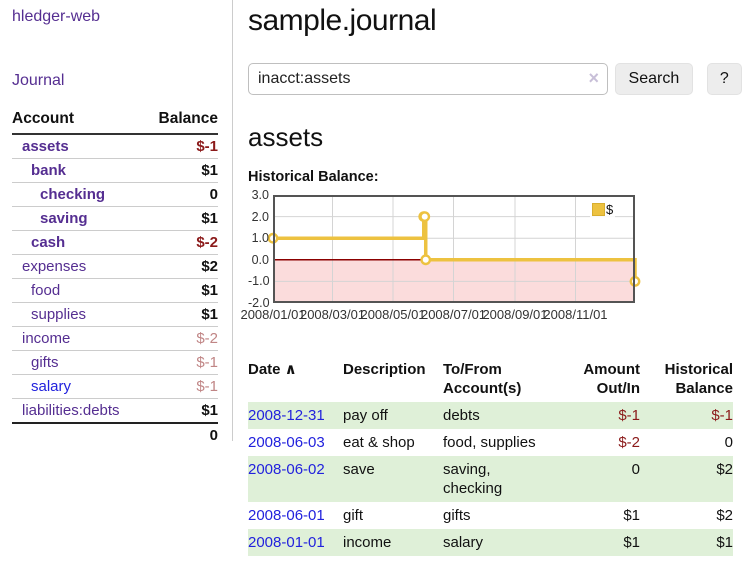 The width and height of the screenshot is (742, 582). I want to click on y-axis-tick: -2.0, so click(259, 303).